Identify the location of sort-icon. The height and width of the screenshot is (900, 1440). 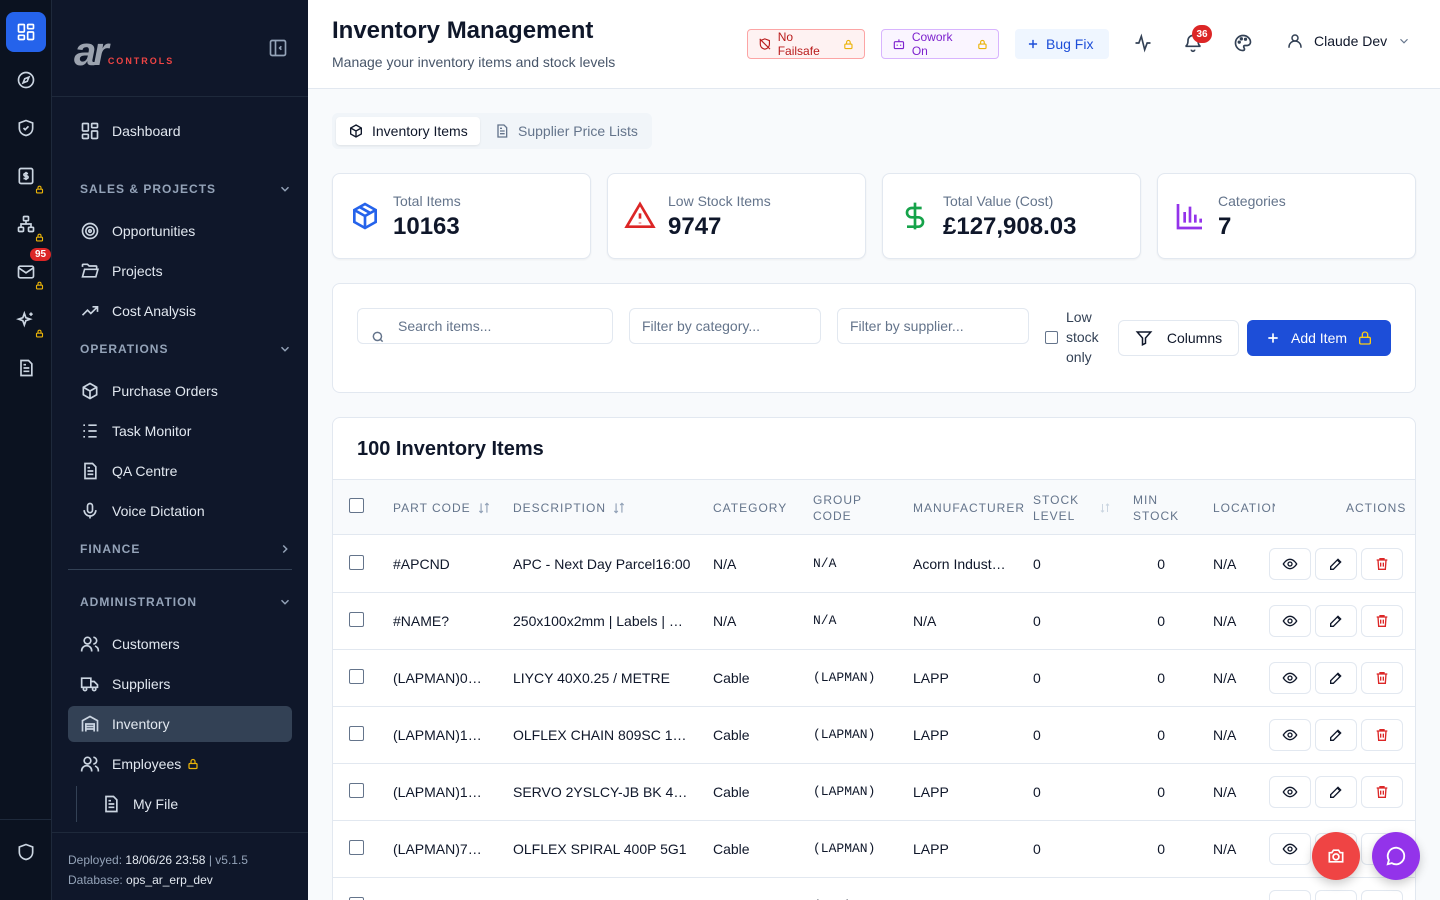
(619, 508).